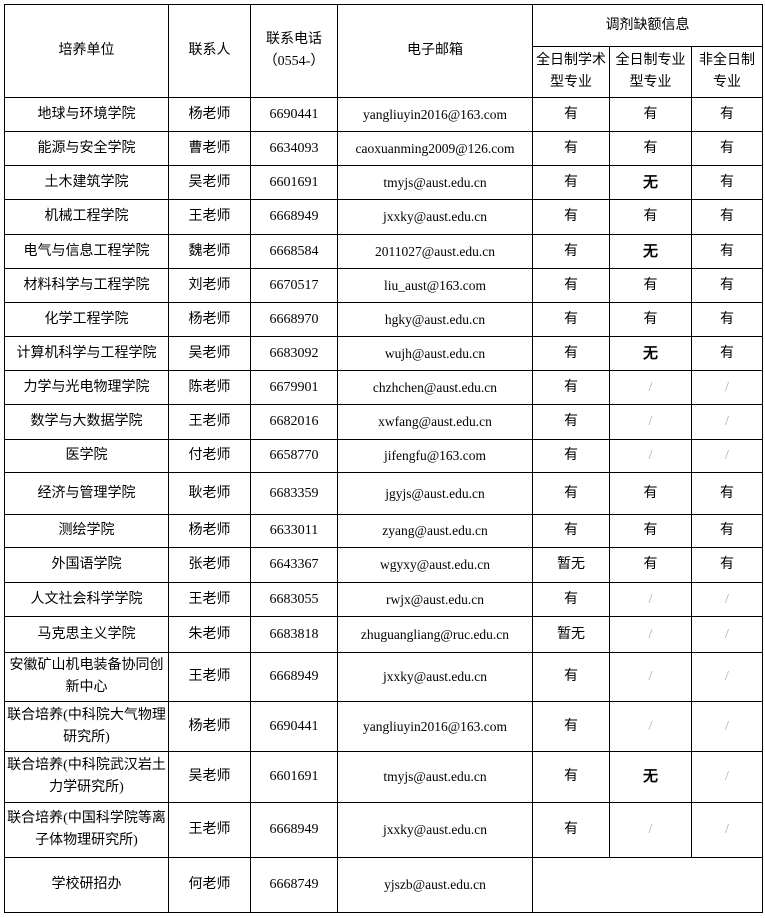 This screenshot has height=918, width=765. What do you see at coordinates (86, 319) in the screenshot?
I see `unit-cell: 化学工程学院` at bounding box center [86, 319].